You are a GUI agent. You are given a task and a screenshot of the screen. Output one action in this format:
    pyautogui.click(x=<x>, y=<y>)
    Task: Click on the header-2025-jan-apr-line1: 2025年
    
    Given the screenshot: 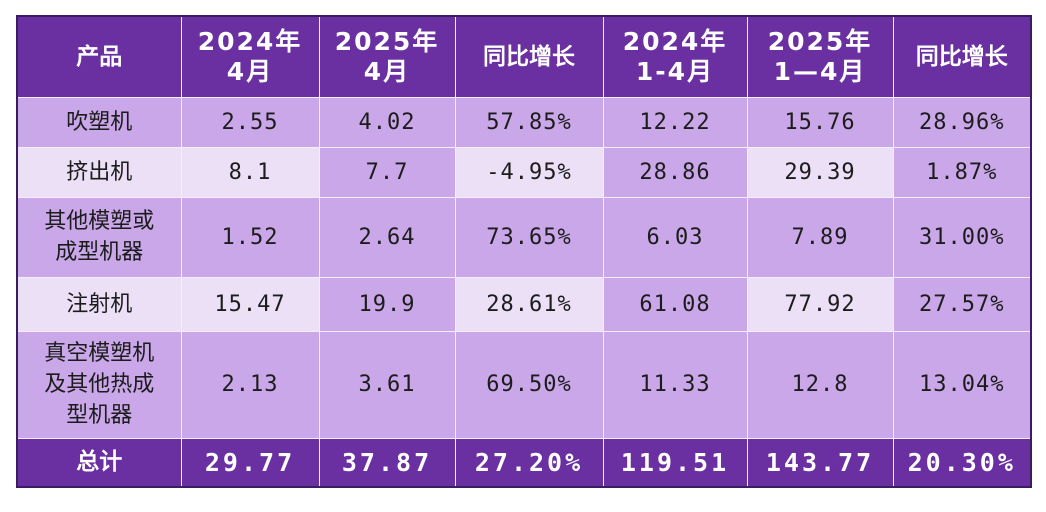 What is the action you would take?
    pyautogui.click(x=820, y=41)
    